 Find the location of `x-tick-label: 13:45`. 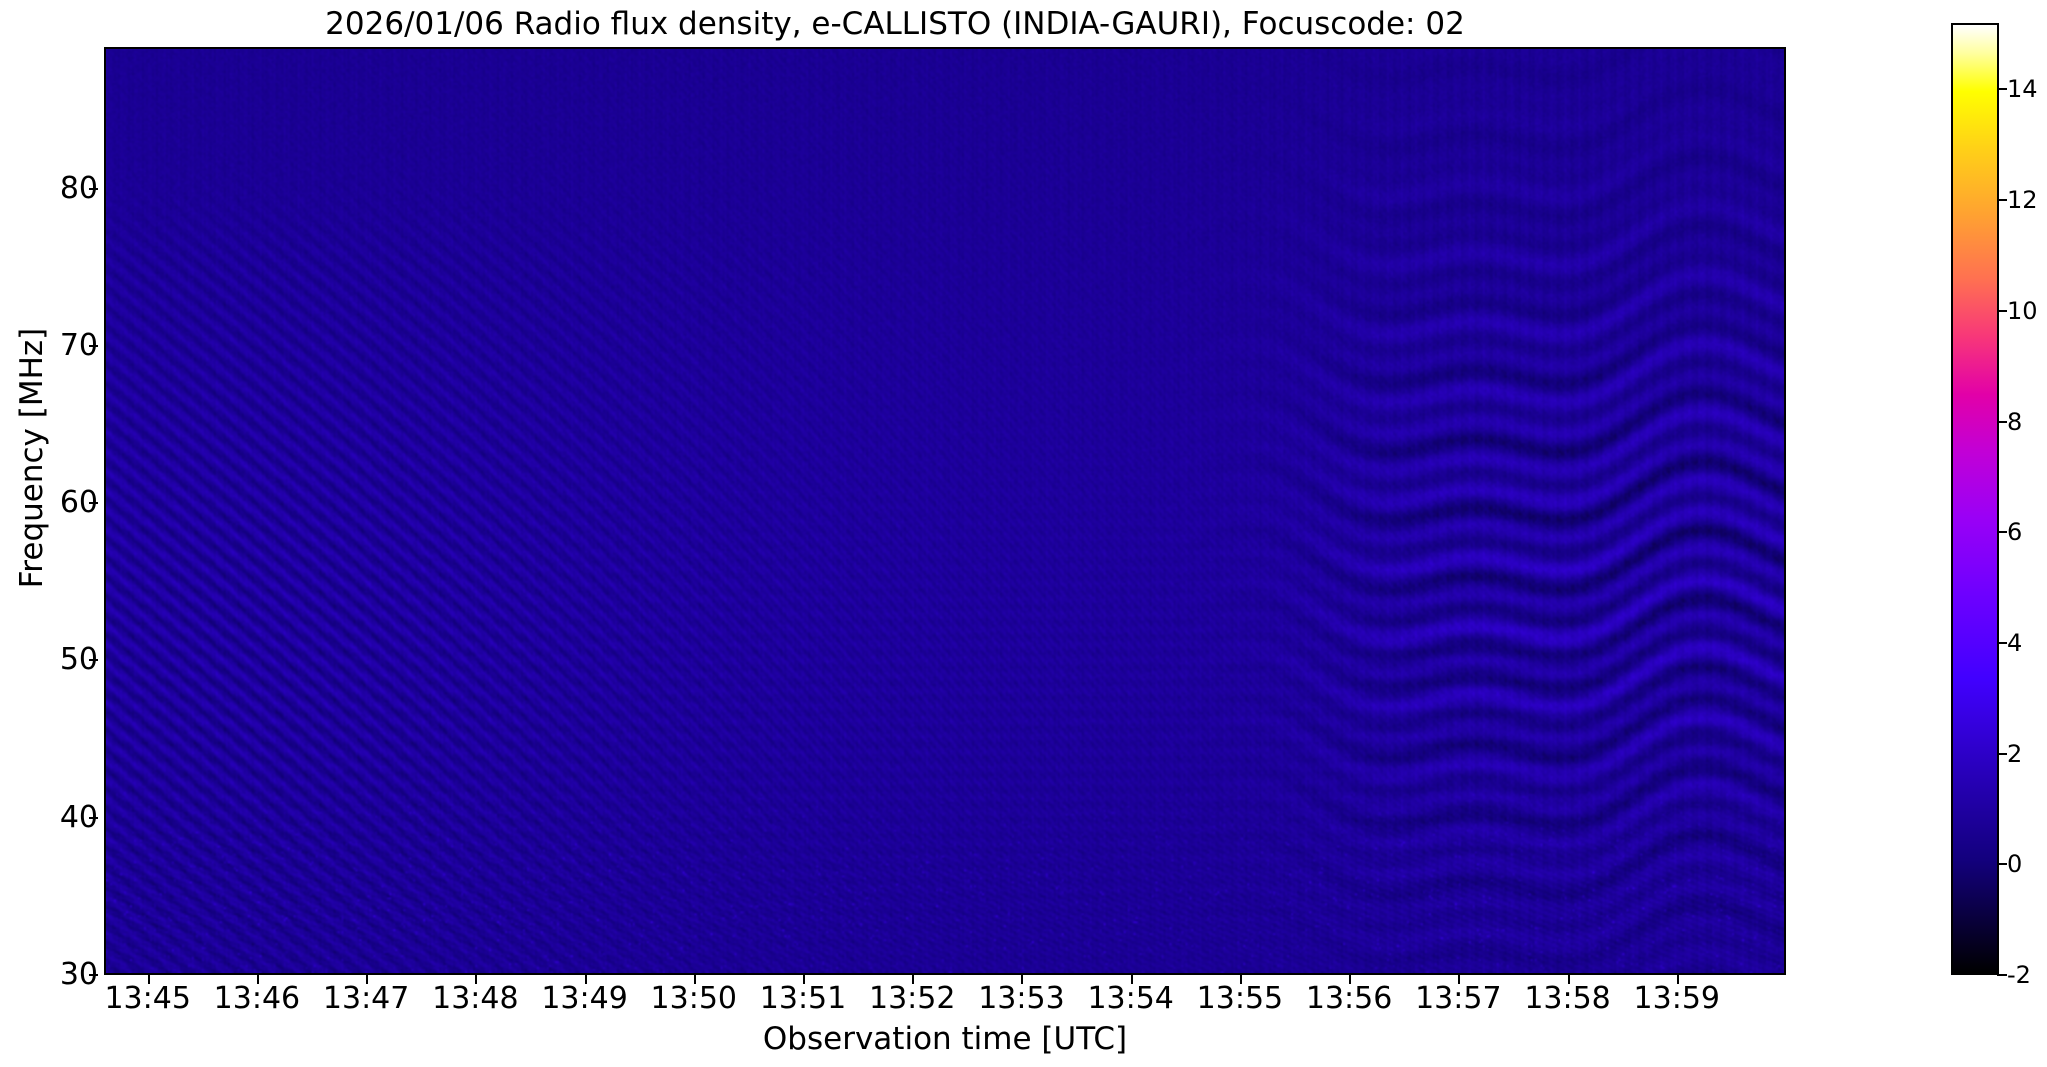

x-tick-label: 13:45 is located at coordinates (147, 998).